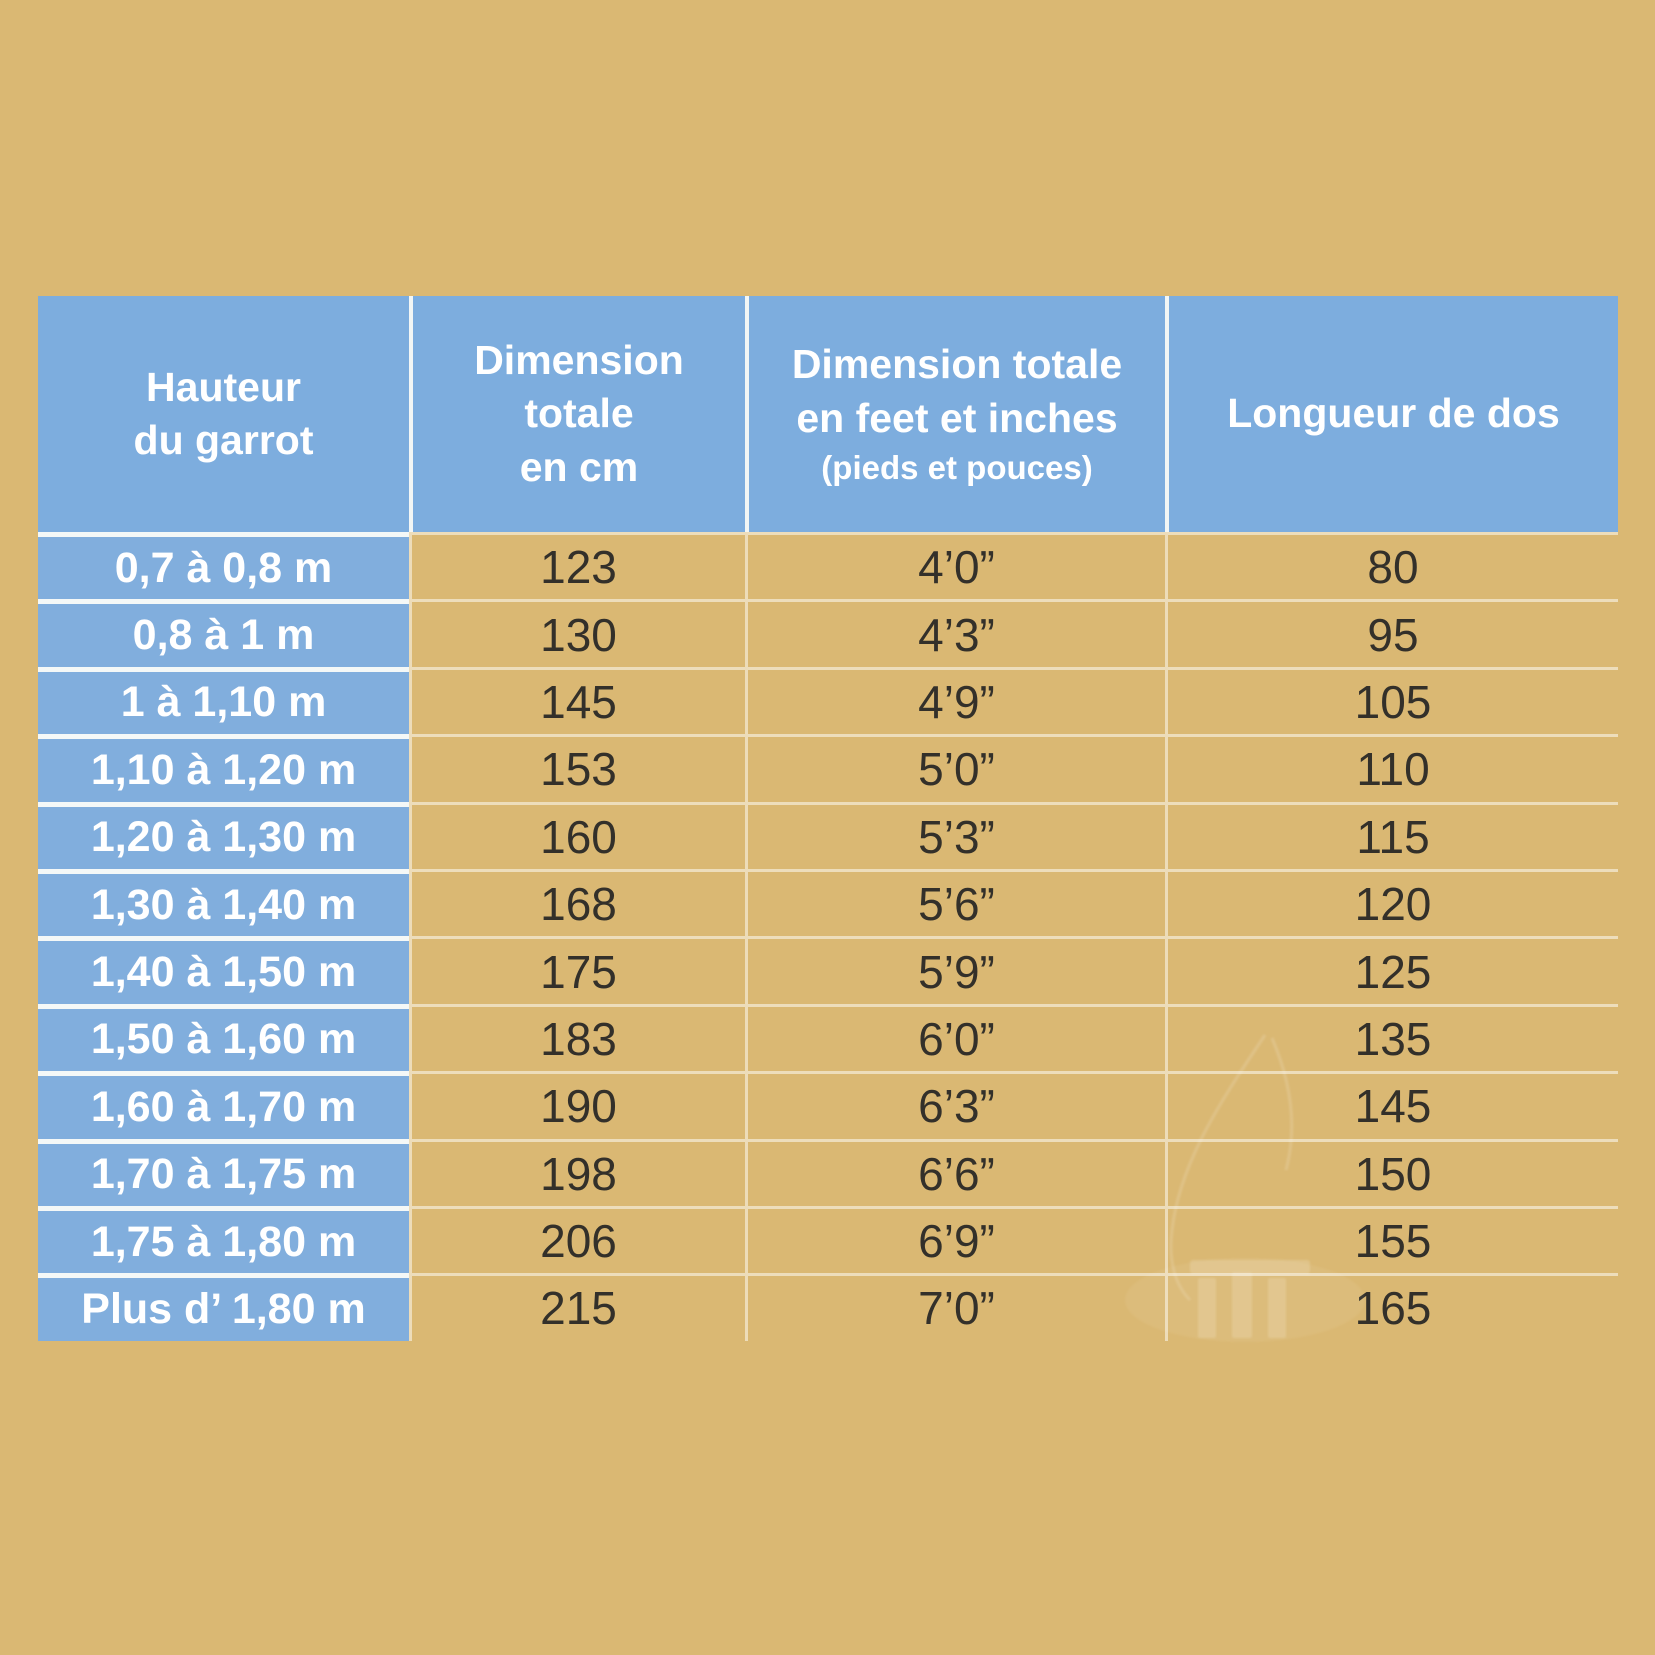 This screenshot has width=1655, height=1655. Describe the element at coordinates (1391, 633) in the screenshot. I see `row-value-cell: 95` at that location.